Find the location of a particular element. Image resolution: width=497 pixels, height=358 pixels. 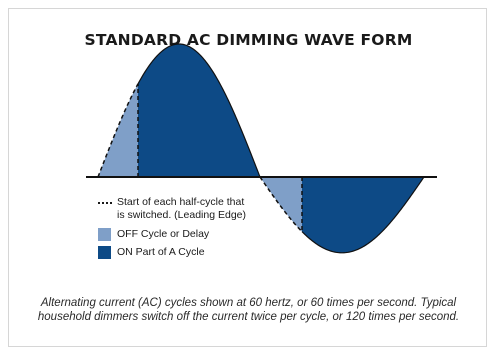

off-region-positive is located at coordinates (118, 130).